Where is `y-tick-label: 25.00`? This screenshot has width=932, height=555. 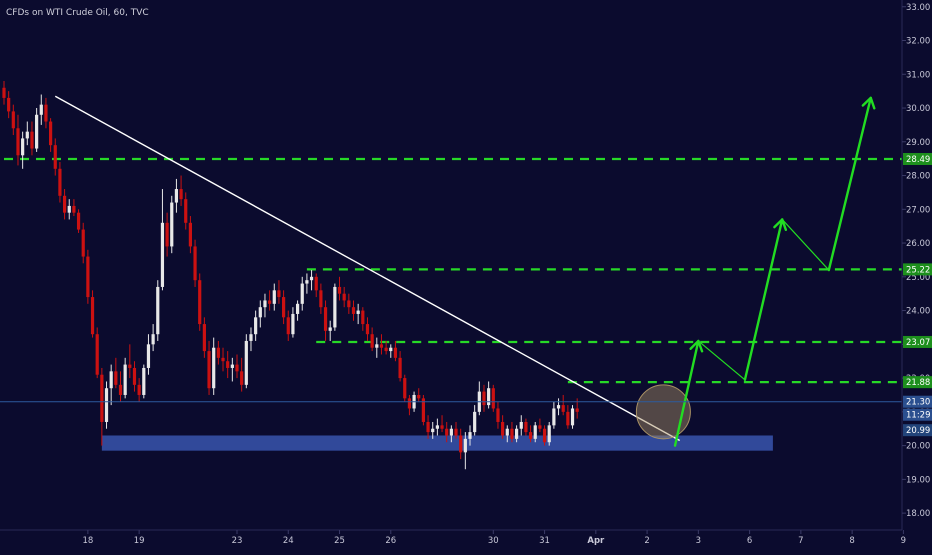 y-tick-label: 25.00 is located at coordinates (918, 278).